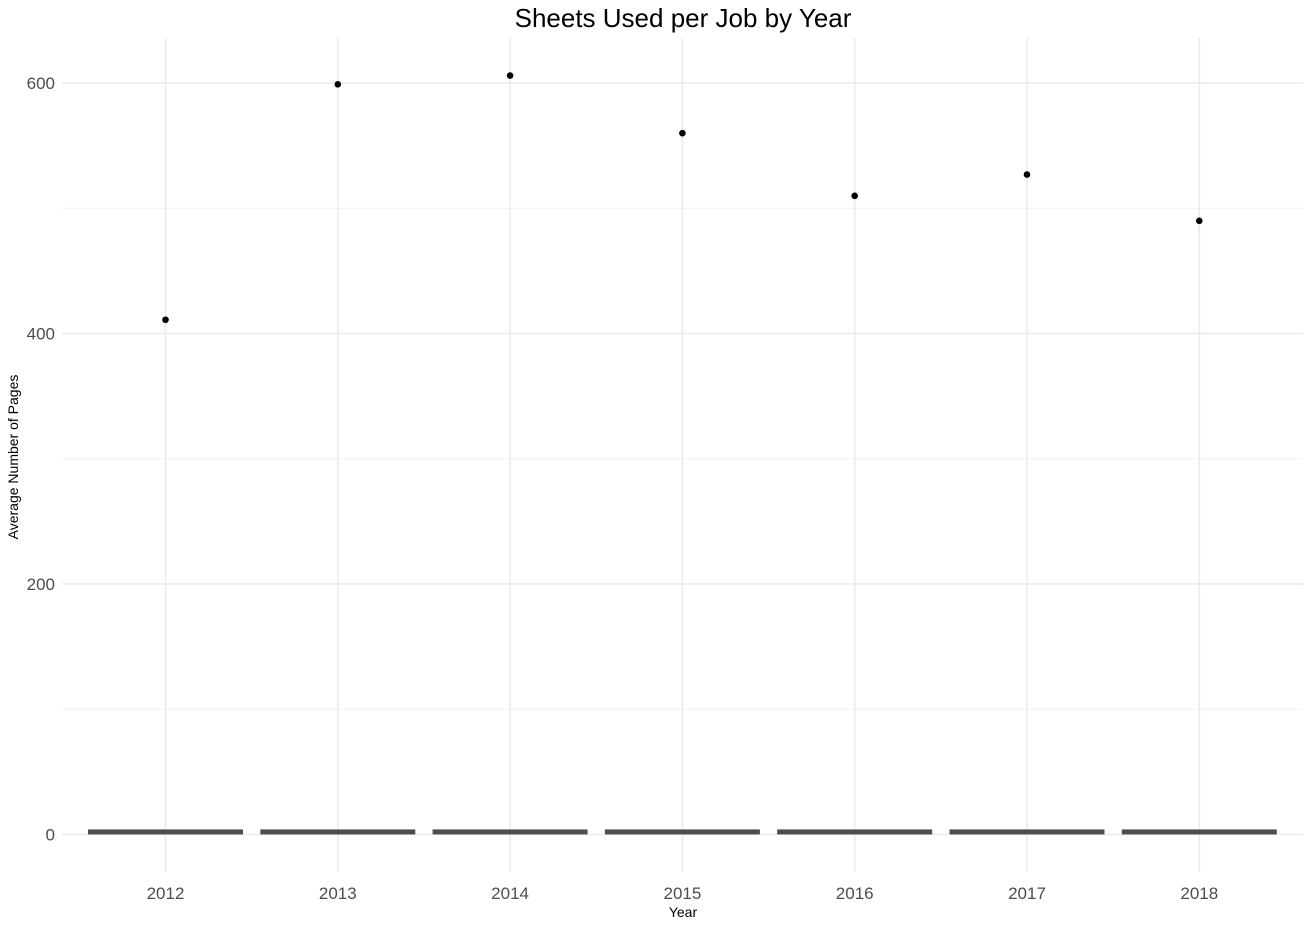 This screenshot has width=1310, height=927. Describe the element at coordinates (683, 912) in the screenshot. I see `x-axis-title: Year` at that location.